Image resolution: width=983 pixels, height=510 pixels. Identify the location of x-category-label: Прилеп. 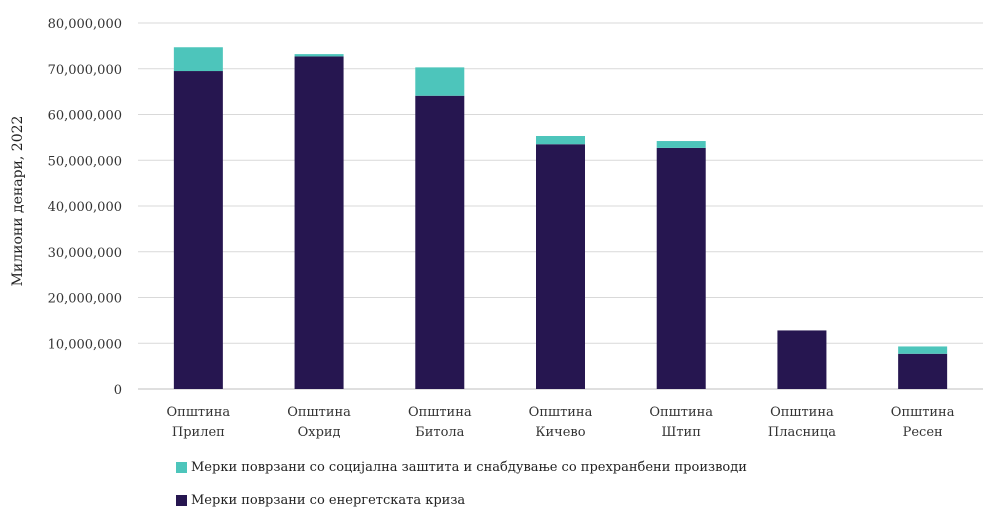
(198, 432).